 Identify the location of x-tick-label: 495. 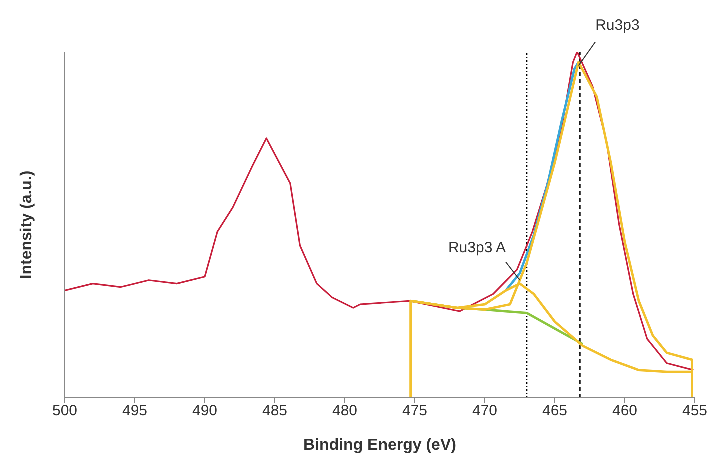
(135, 411).